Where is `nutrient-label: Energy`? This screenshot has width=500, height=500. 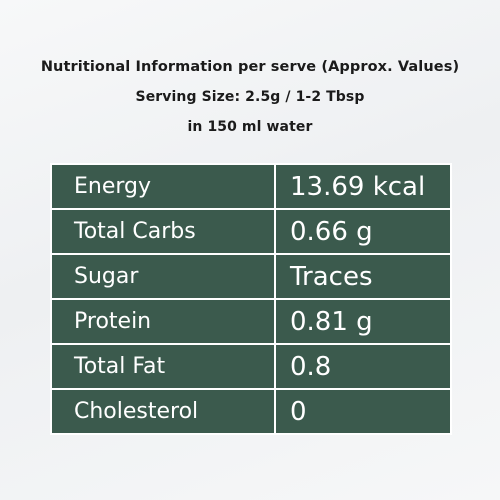 nutrient-label: Energy is located at coordinates (163, 186).